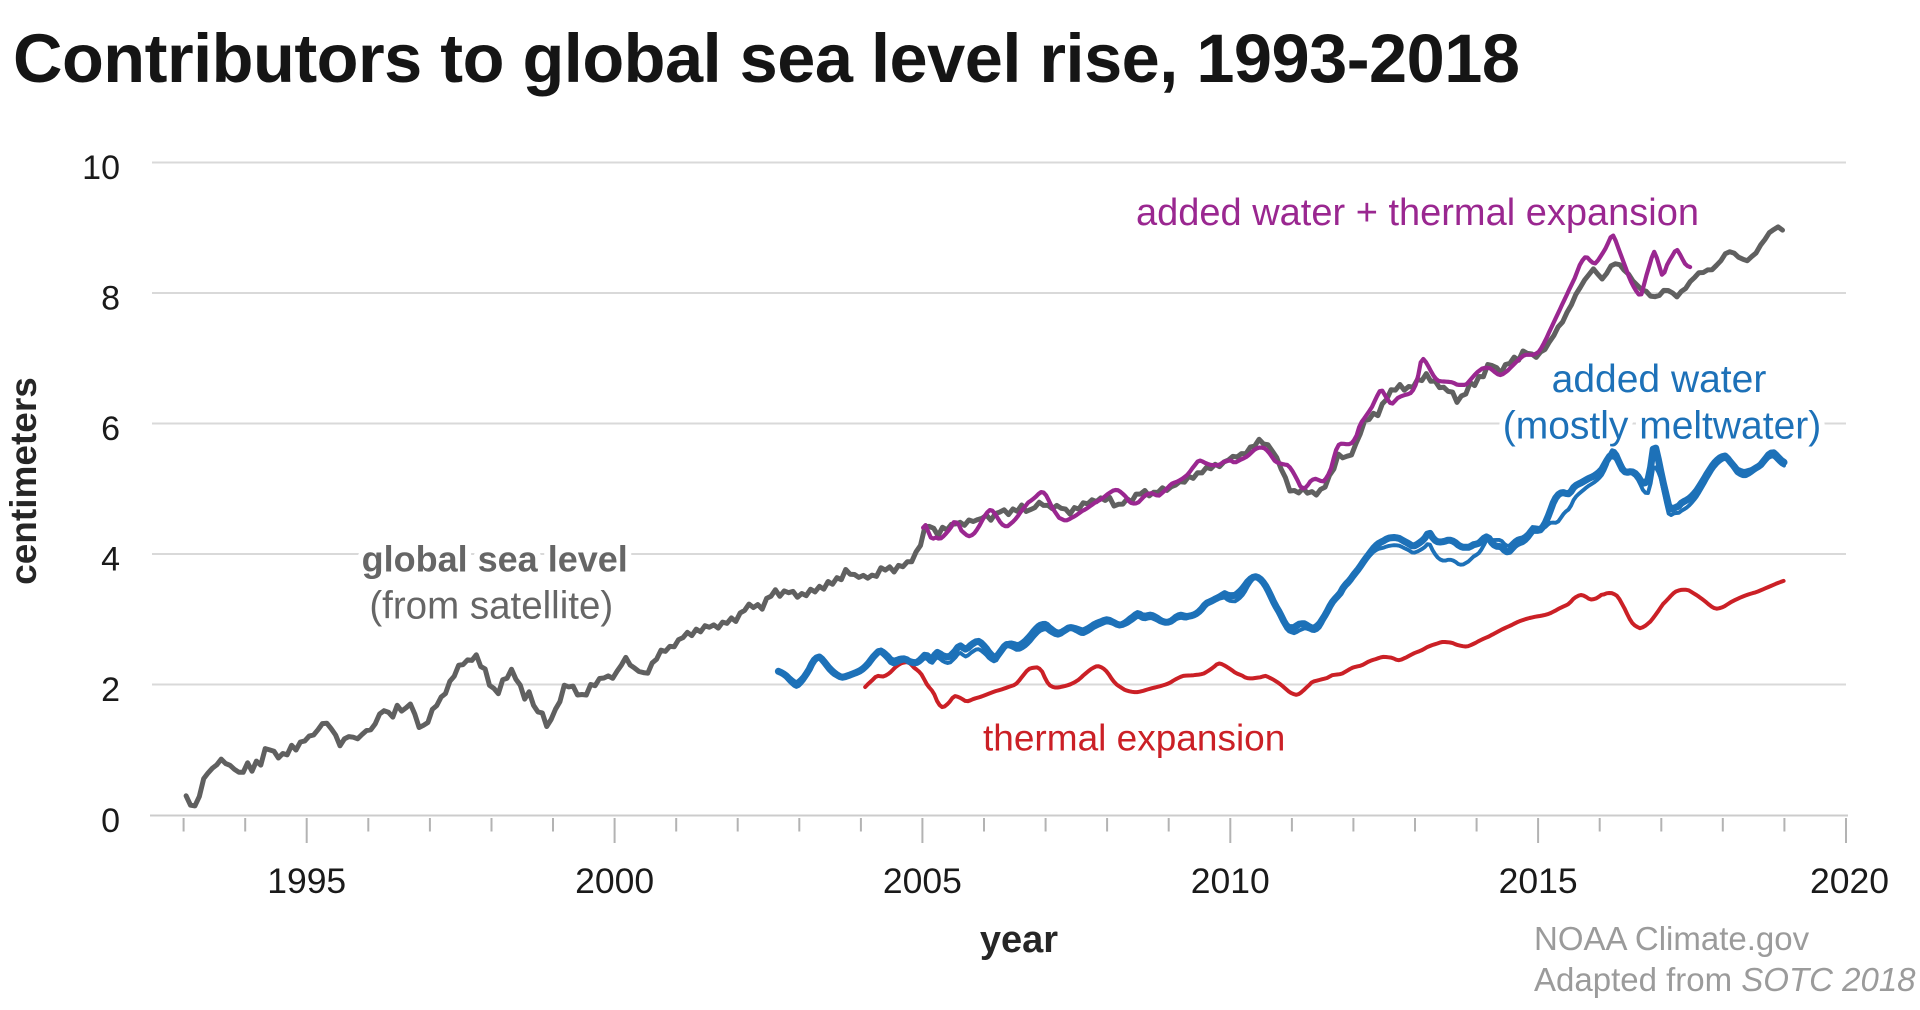 The width and height of the screenshot is (1920, 1010). What do you see at coordinates (1134, 738) in the screenshot?
I see `svg-text: thermal expansion` at bounding box center [1134, 738].